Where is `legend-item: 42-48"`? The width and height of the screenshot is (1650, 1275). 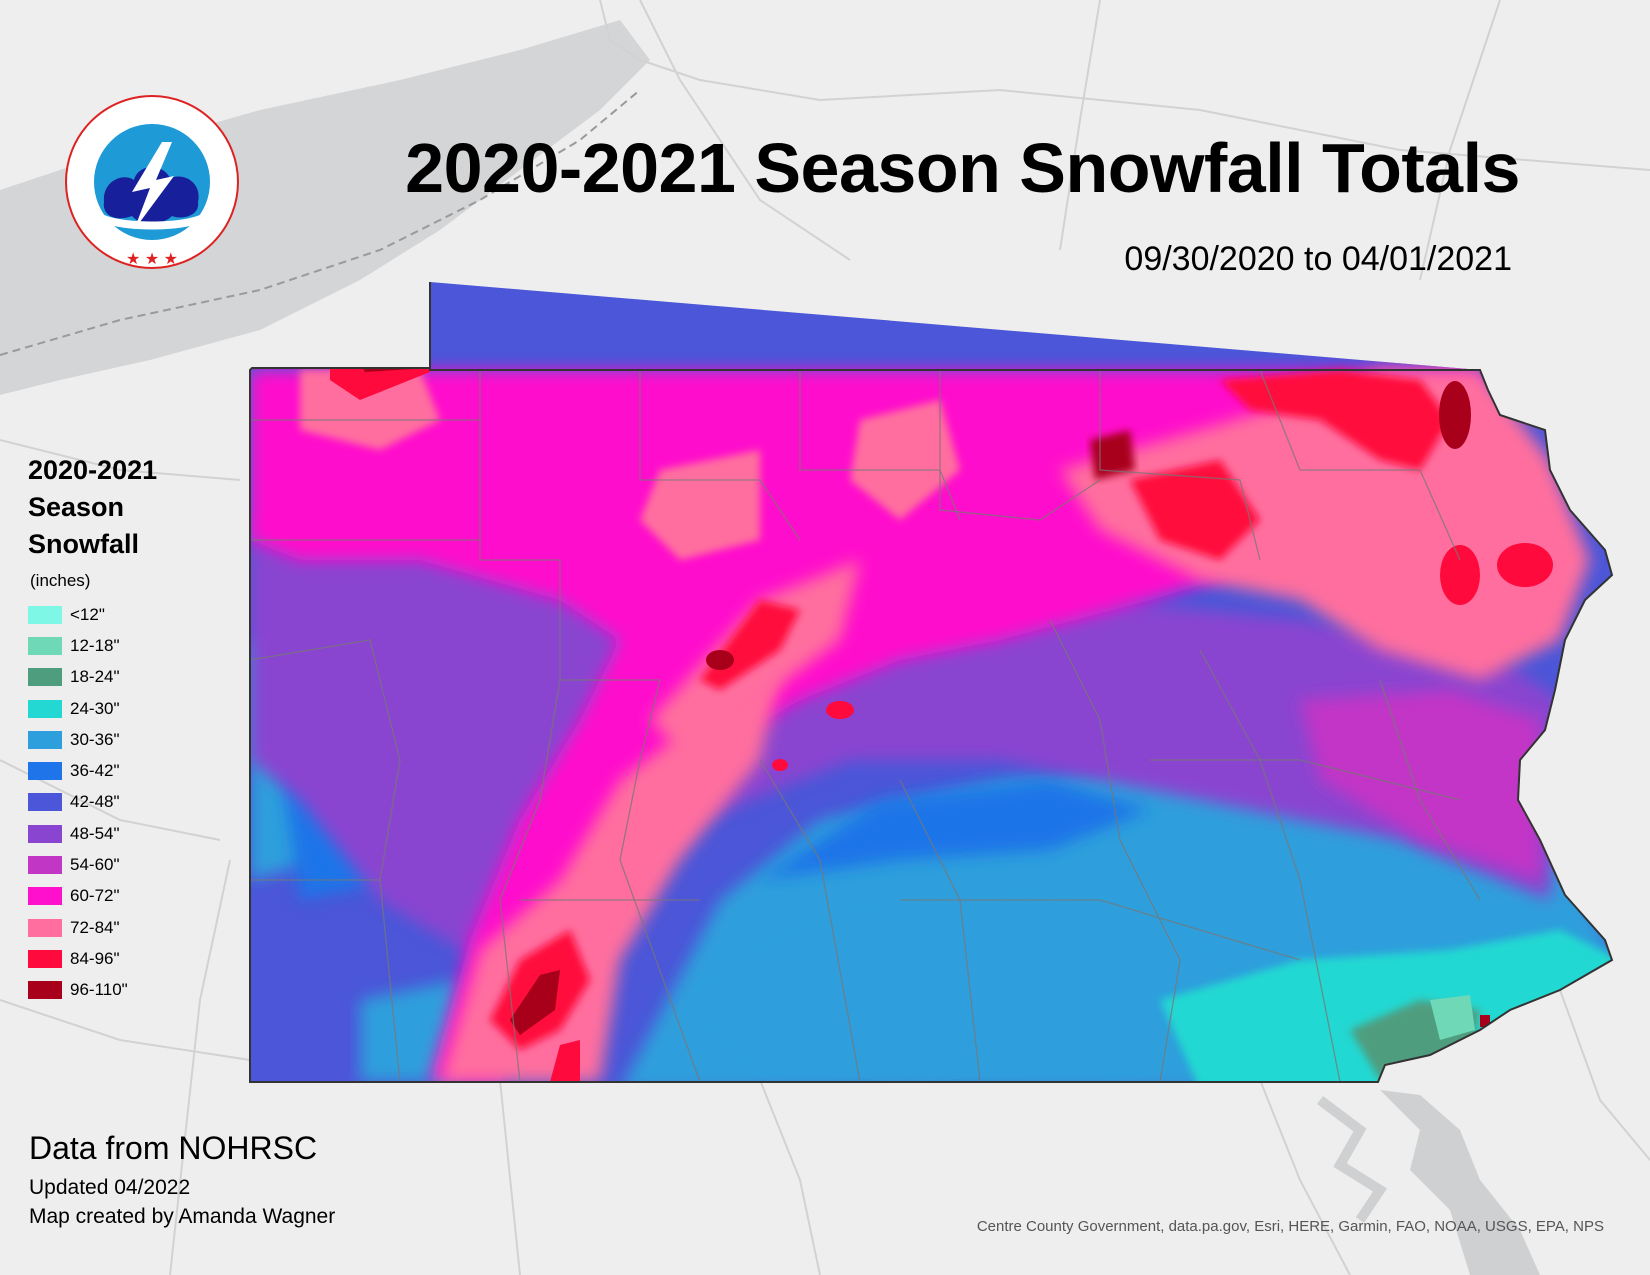 legend-item: 42-48" is located at coordinates (128, 802).